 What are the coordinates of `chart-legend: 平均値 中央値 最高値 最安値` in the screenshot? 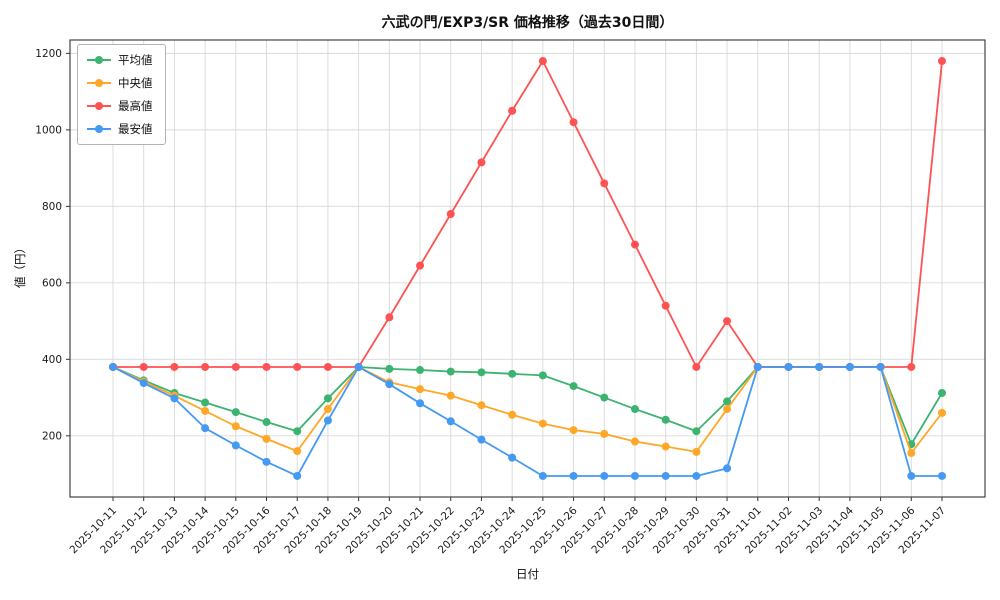 It's located at (121, 94).